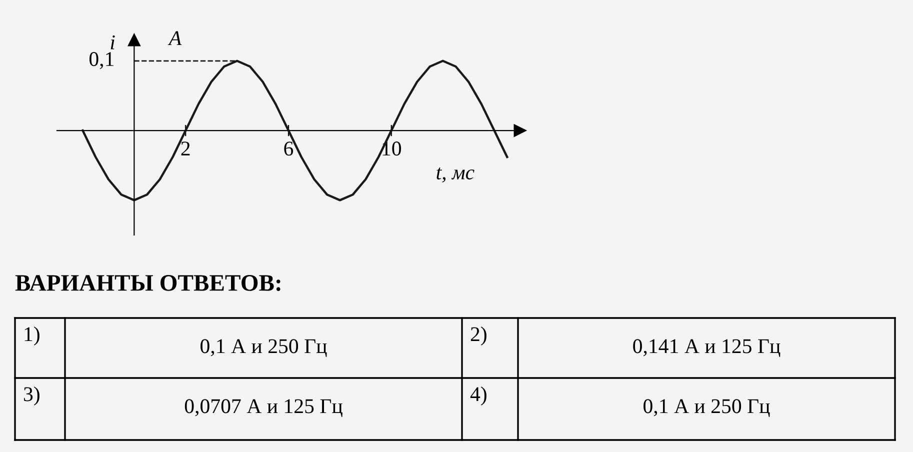 This screenshot has width=913, height=452. I want to click on text: 4), so click(478, 396).